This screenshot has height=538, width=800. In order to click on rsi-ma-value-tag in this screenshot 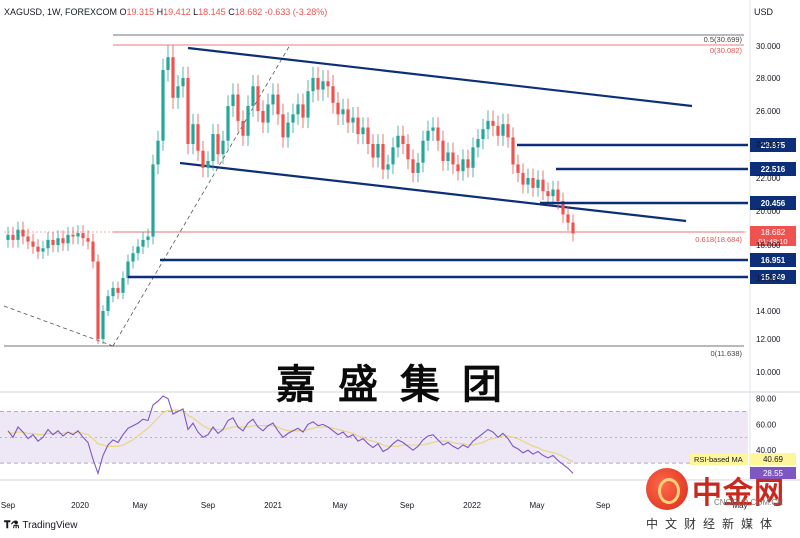, I will do `click(773, 459)`.